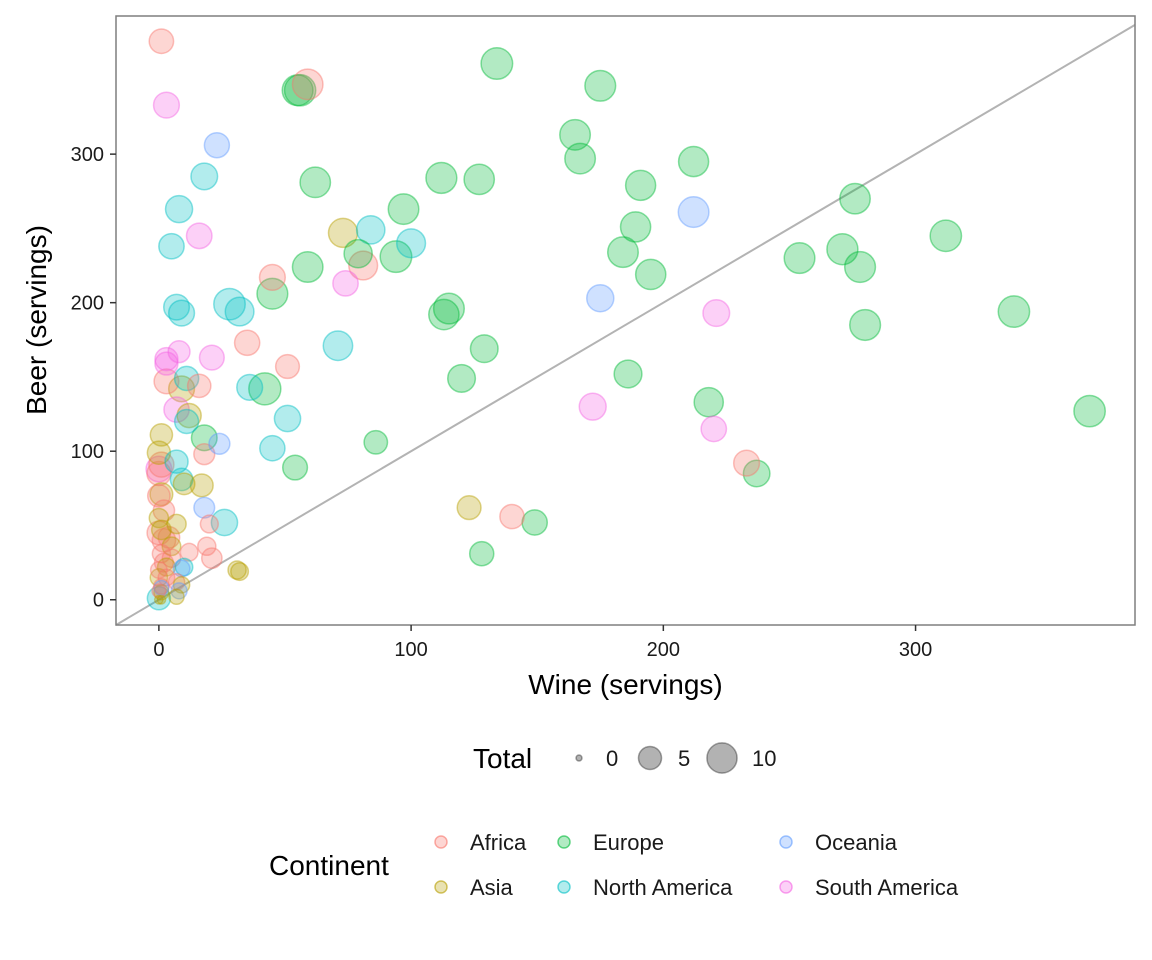 This screenshot has height=960, width=1152. What do you see at coordinates (498, 842) in the screenshot?
I see `color-legend-label: Africa` at bounding box center [498, 842].